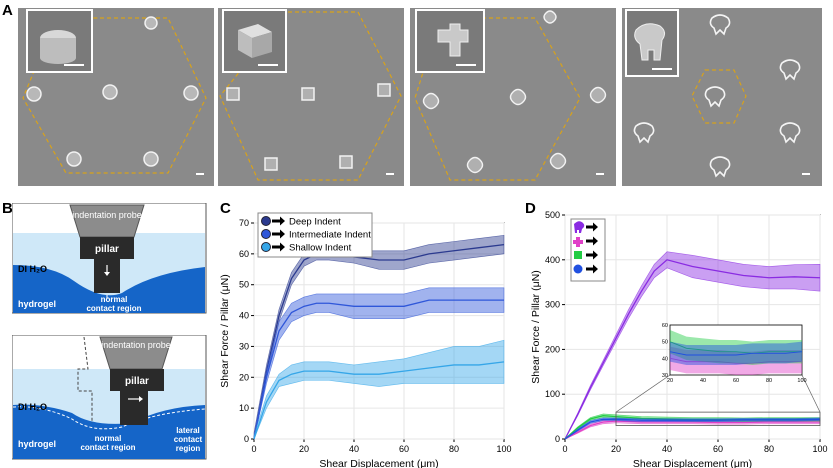  Describe the element at coordinates (137, 381) in the screenshot. I see `label-pillar: pillar` at that location.